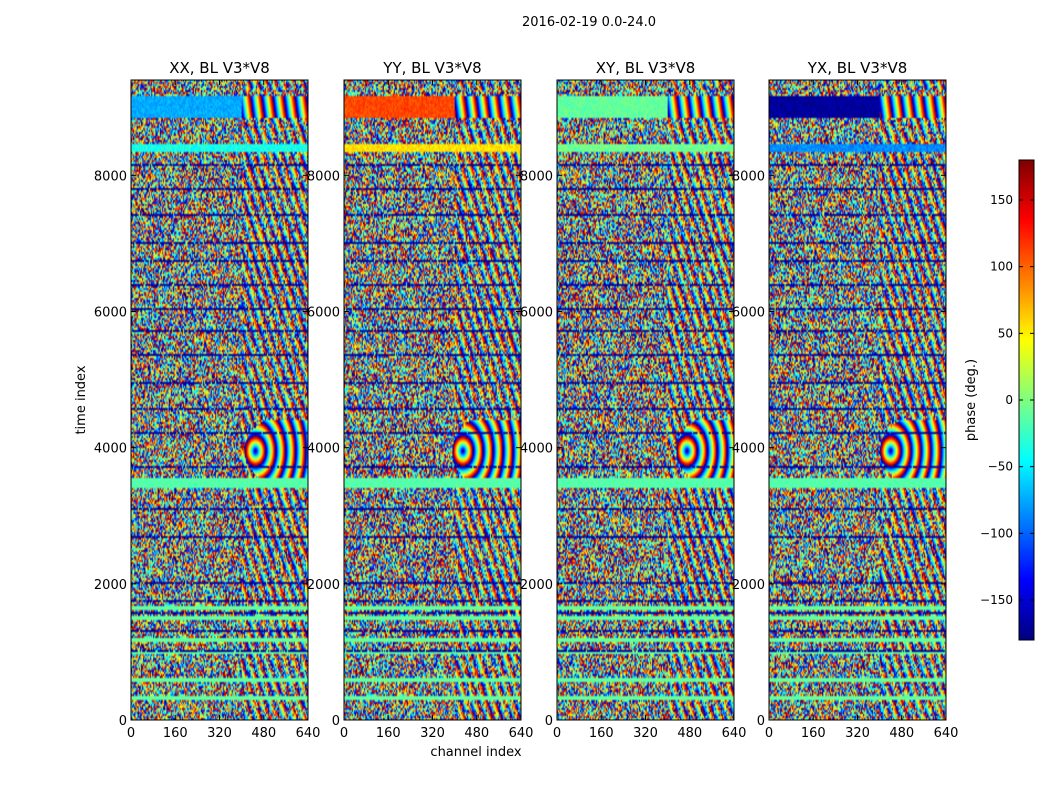 Image resolution: width=1050 pixels, height=800 pixels. Describe the element at coordinates (971, 400) in the screenshot. I see `colorbar-label: phase (deg.)` at that location.